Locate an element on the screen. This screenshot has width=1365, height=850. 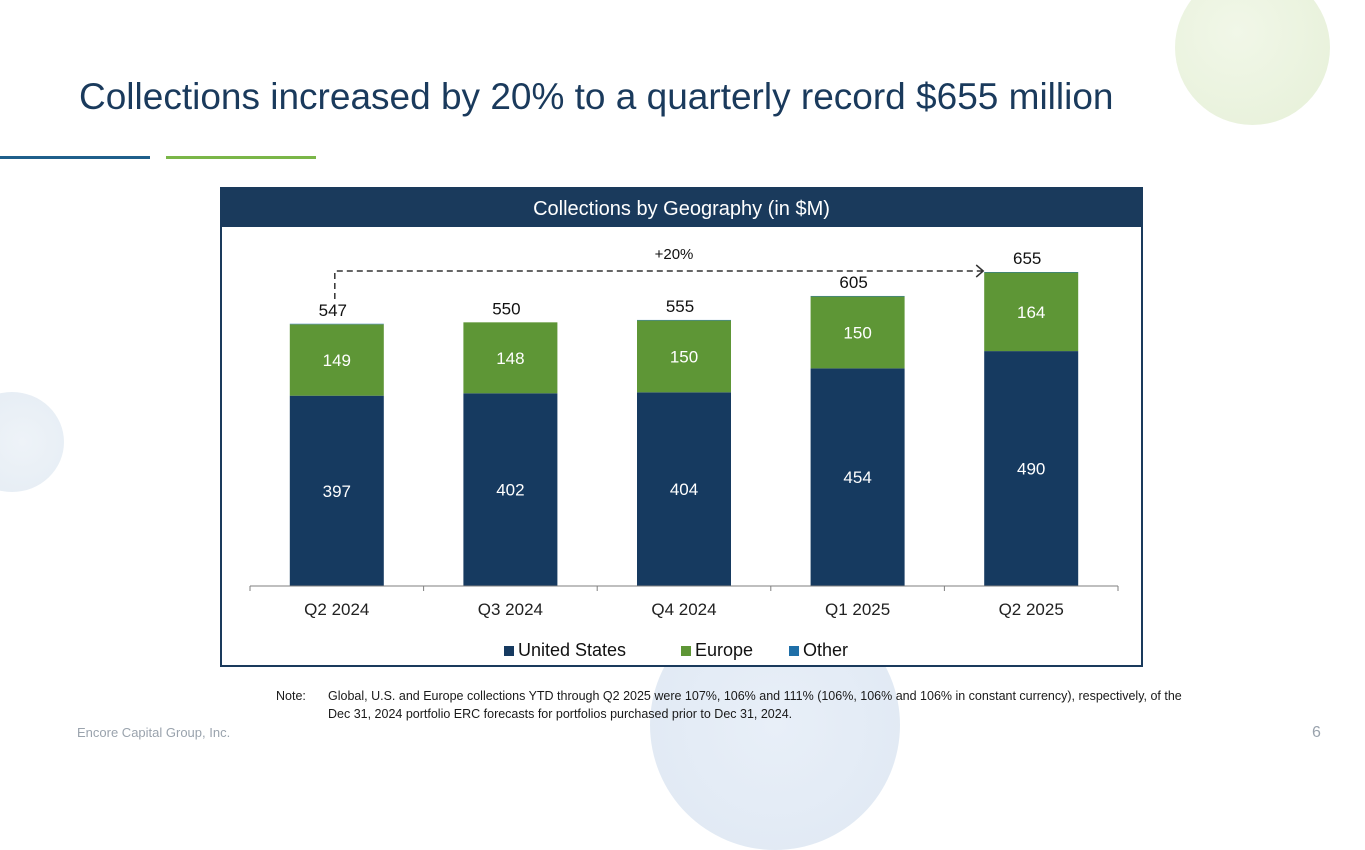
data-label: 454 is located at coordinates (857, 477).